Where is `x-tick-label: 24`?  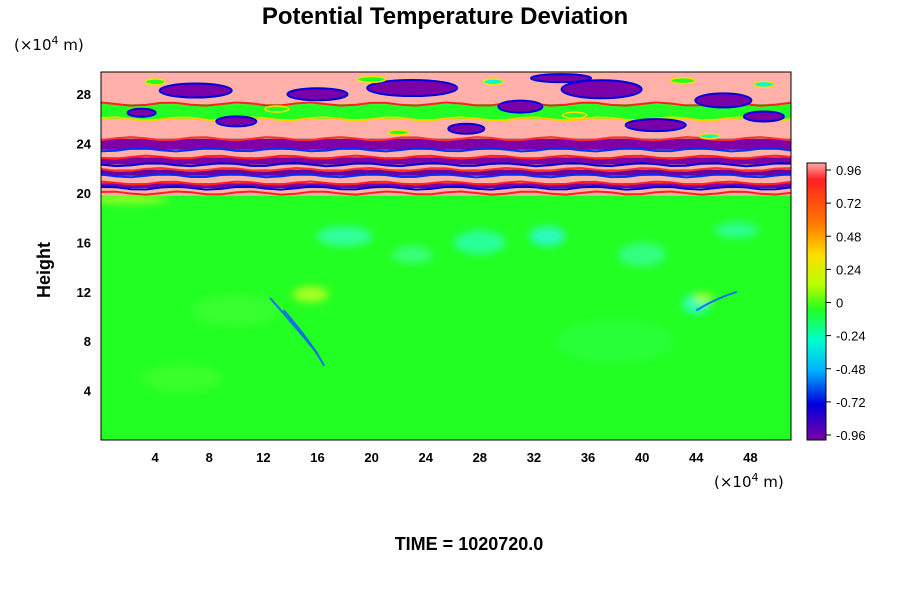 x-tick-label: 24 is located at coordinates (425, 457).